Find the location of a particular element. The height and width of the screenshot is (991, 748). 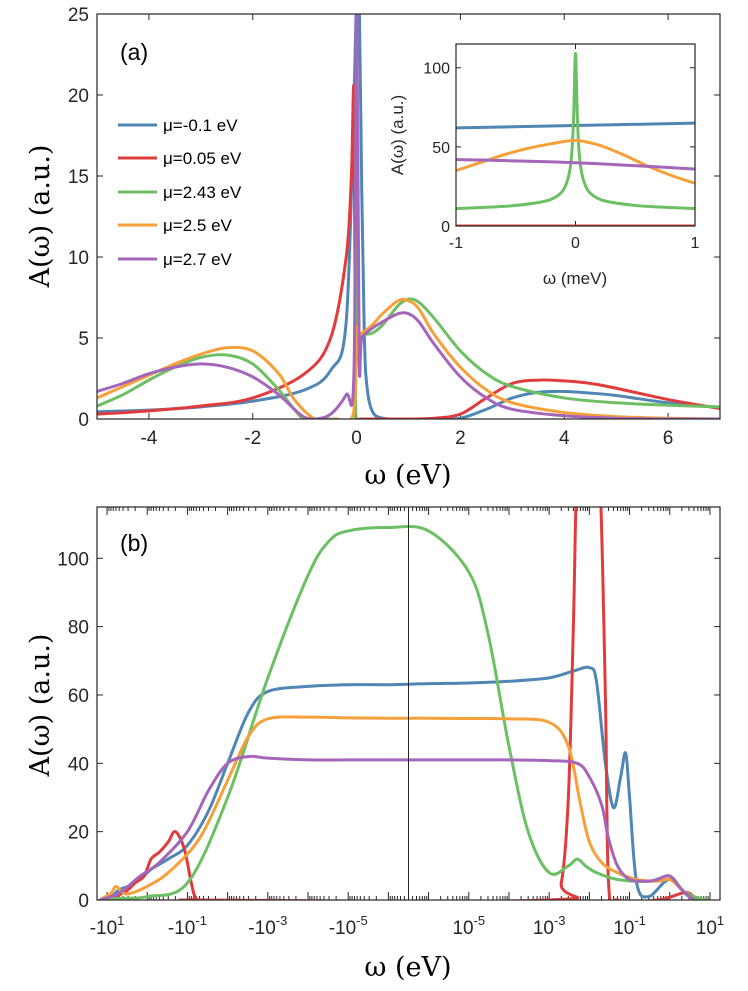

inset-ytick-label: 50 is located at coordinates (441, 148).